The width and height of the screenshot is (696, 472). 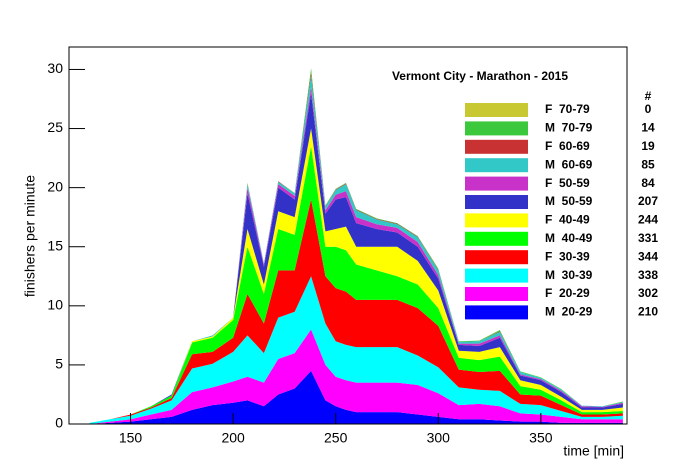 What do you see at coordinates (648, 275) in the screenshot?
I see `legend-count: 338` at bounding box center [648, 275].